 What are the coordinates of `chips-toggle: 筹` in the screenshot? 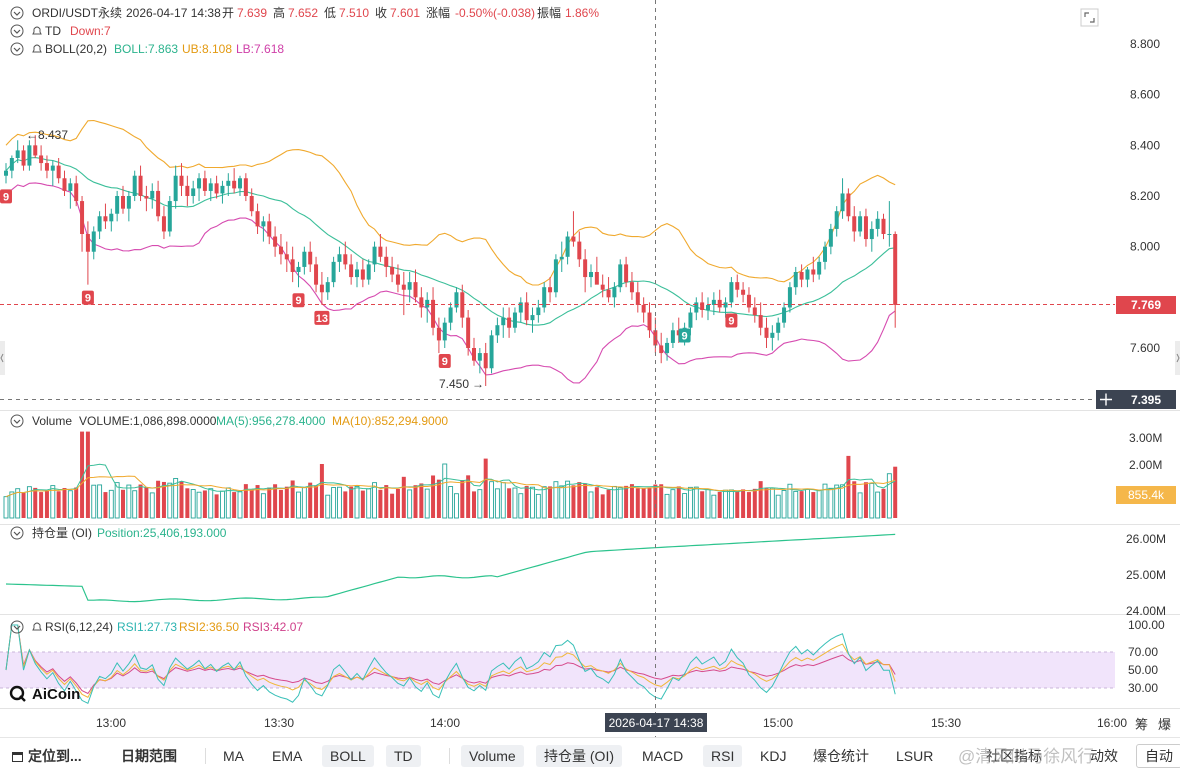 It's located at (1141, 724).